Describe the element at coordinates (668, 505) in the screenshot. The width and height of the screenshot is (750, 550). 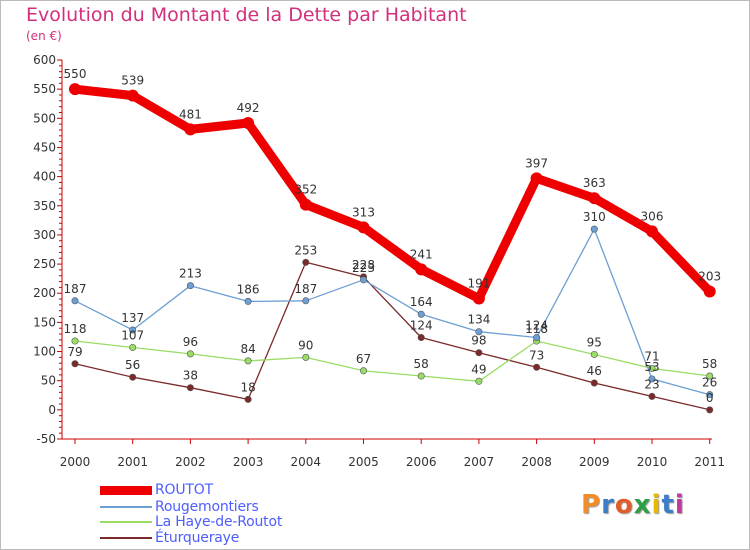
I see `logo-letter: t` at that location.